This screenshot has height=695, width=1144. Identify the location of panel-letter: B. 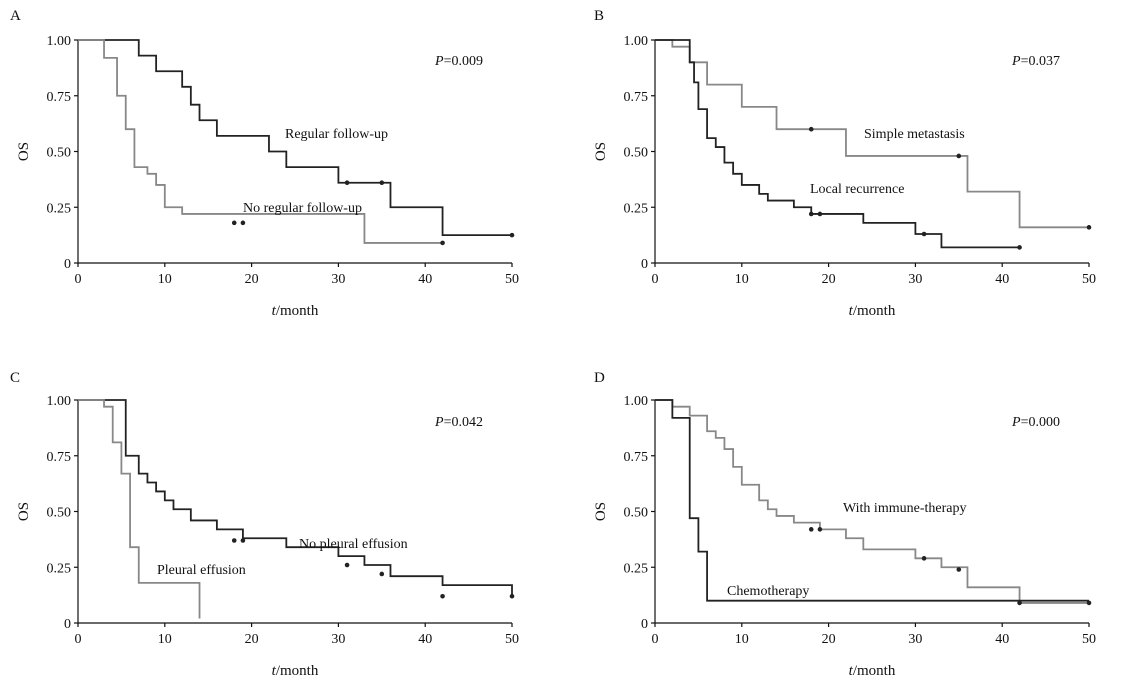
(599, 16).